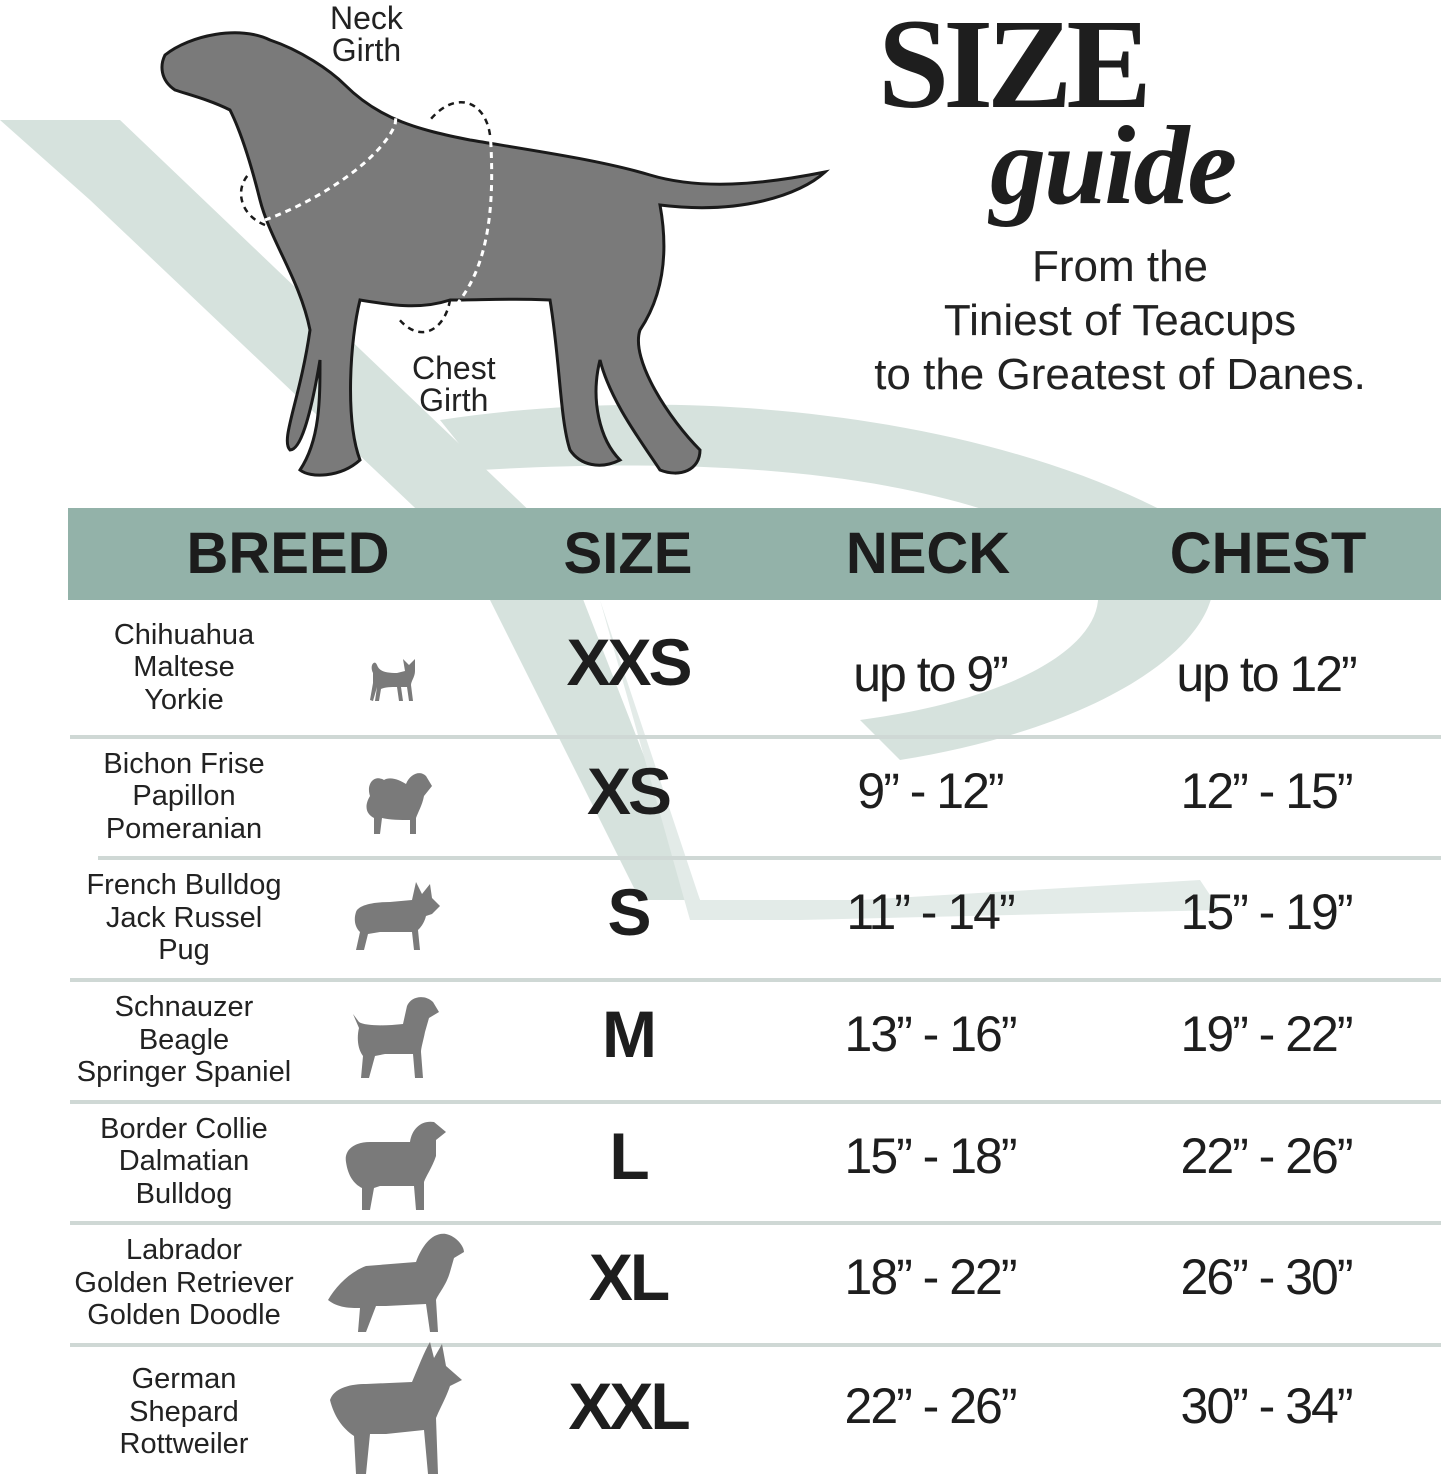  I want to click on neck-value: 15” - 18”, so click(931, 1155).